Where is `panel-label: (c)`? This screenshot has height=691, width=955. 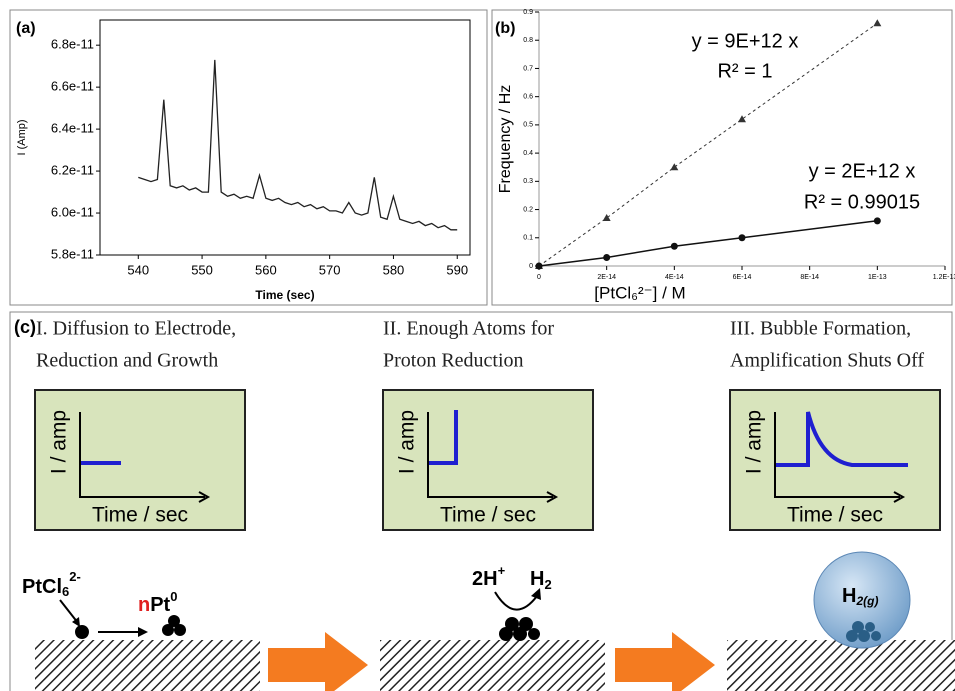
panel-label: (c) is located at coordinates (25, 327).